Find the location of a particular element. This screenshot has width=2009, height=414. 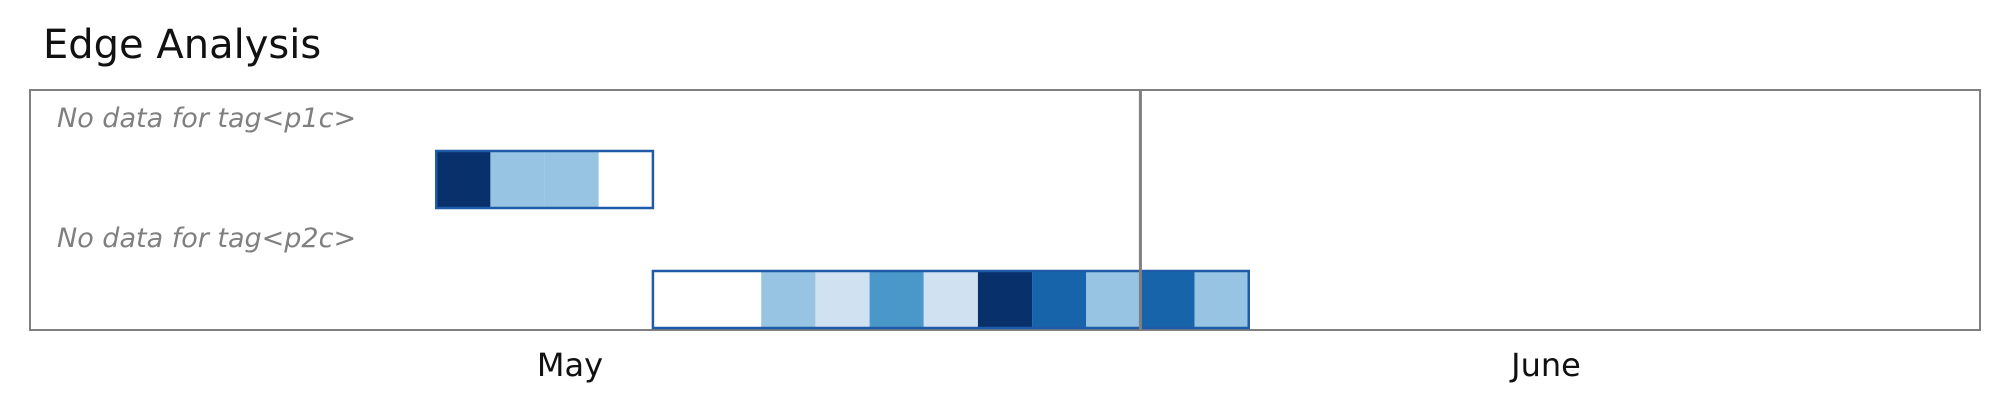

x-tick-label-june: June is located at coordinates (1545, 365).